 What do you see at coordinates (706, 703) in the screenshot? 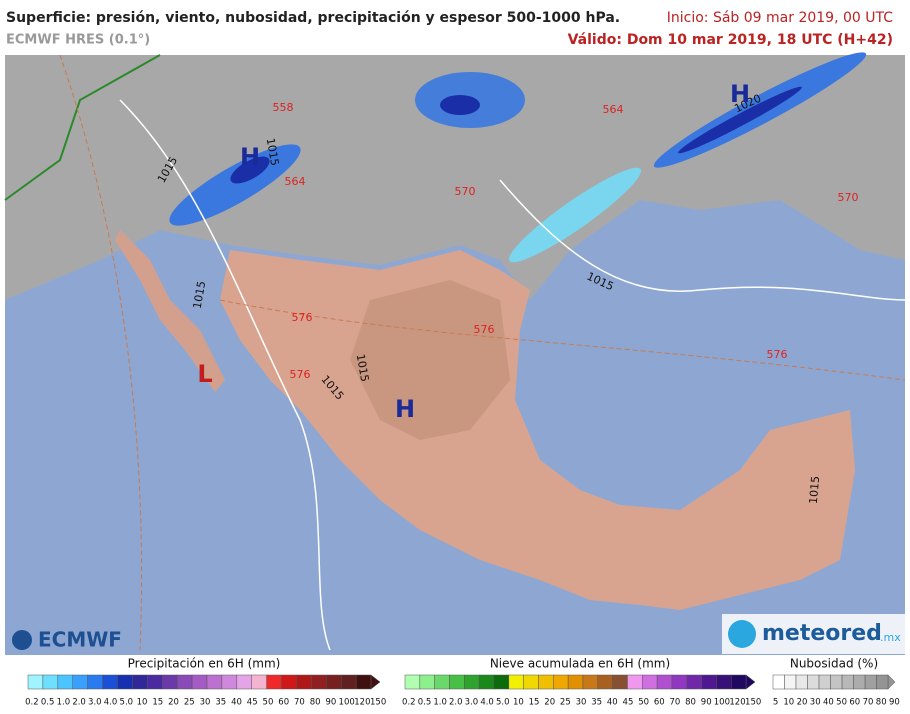
I see `legend-label: 90` at bounding box center [706, 703].